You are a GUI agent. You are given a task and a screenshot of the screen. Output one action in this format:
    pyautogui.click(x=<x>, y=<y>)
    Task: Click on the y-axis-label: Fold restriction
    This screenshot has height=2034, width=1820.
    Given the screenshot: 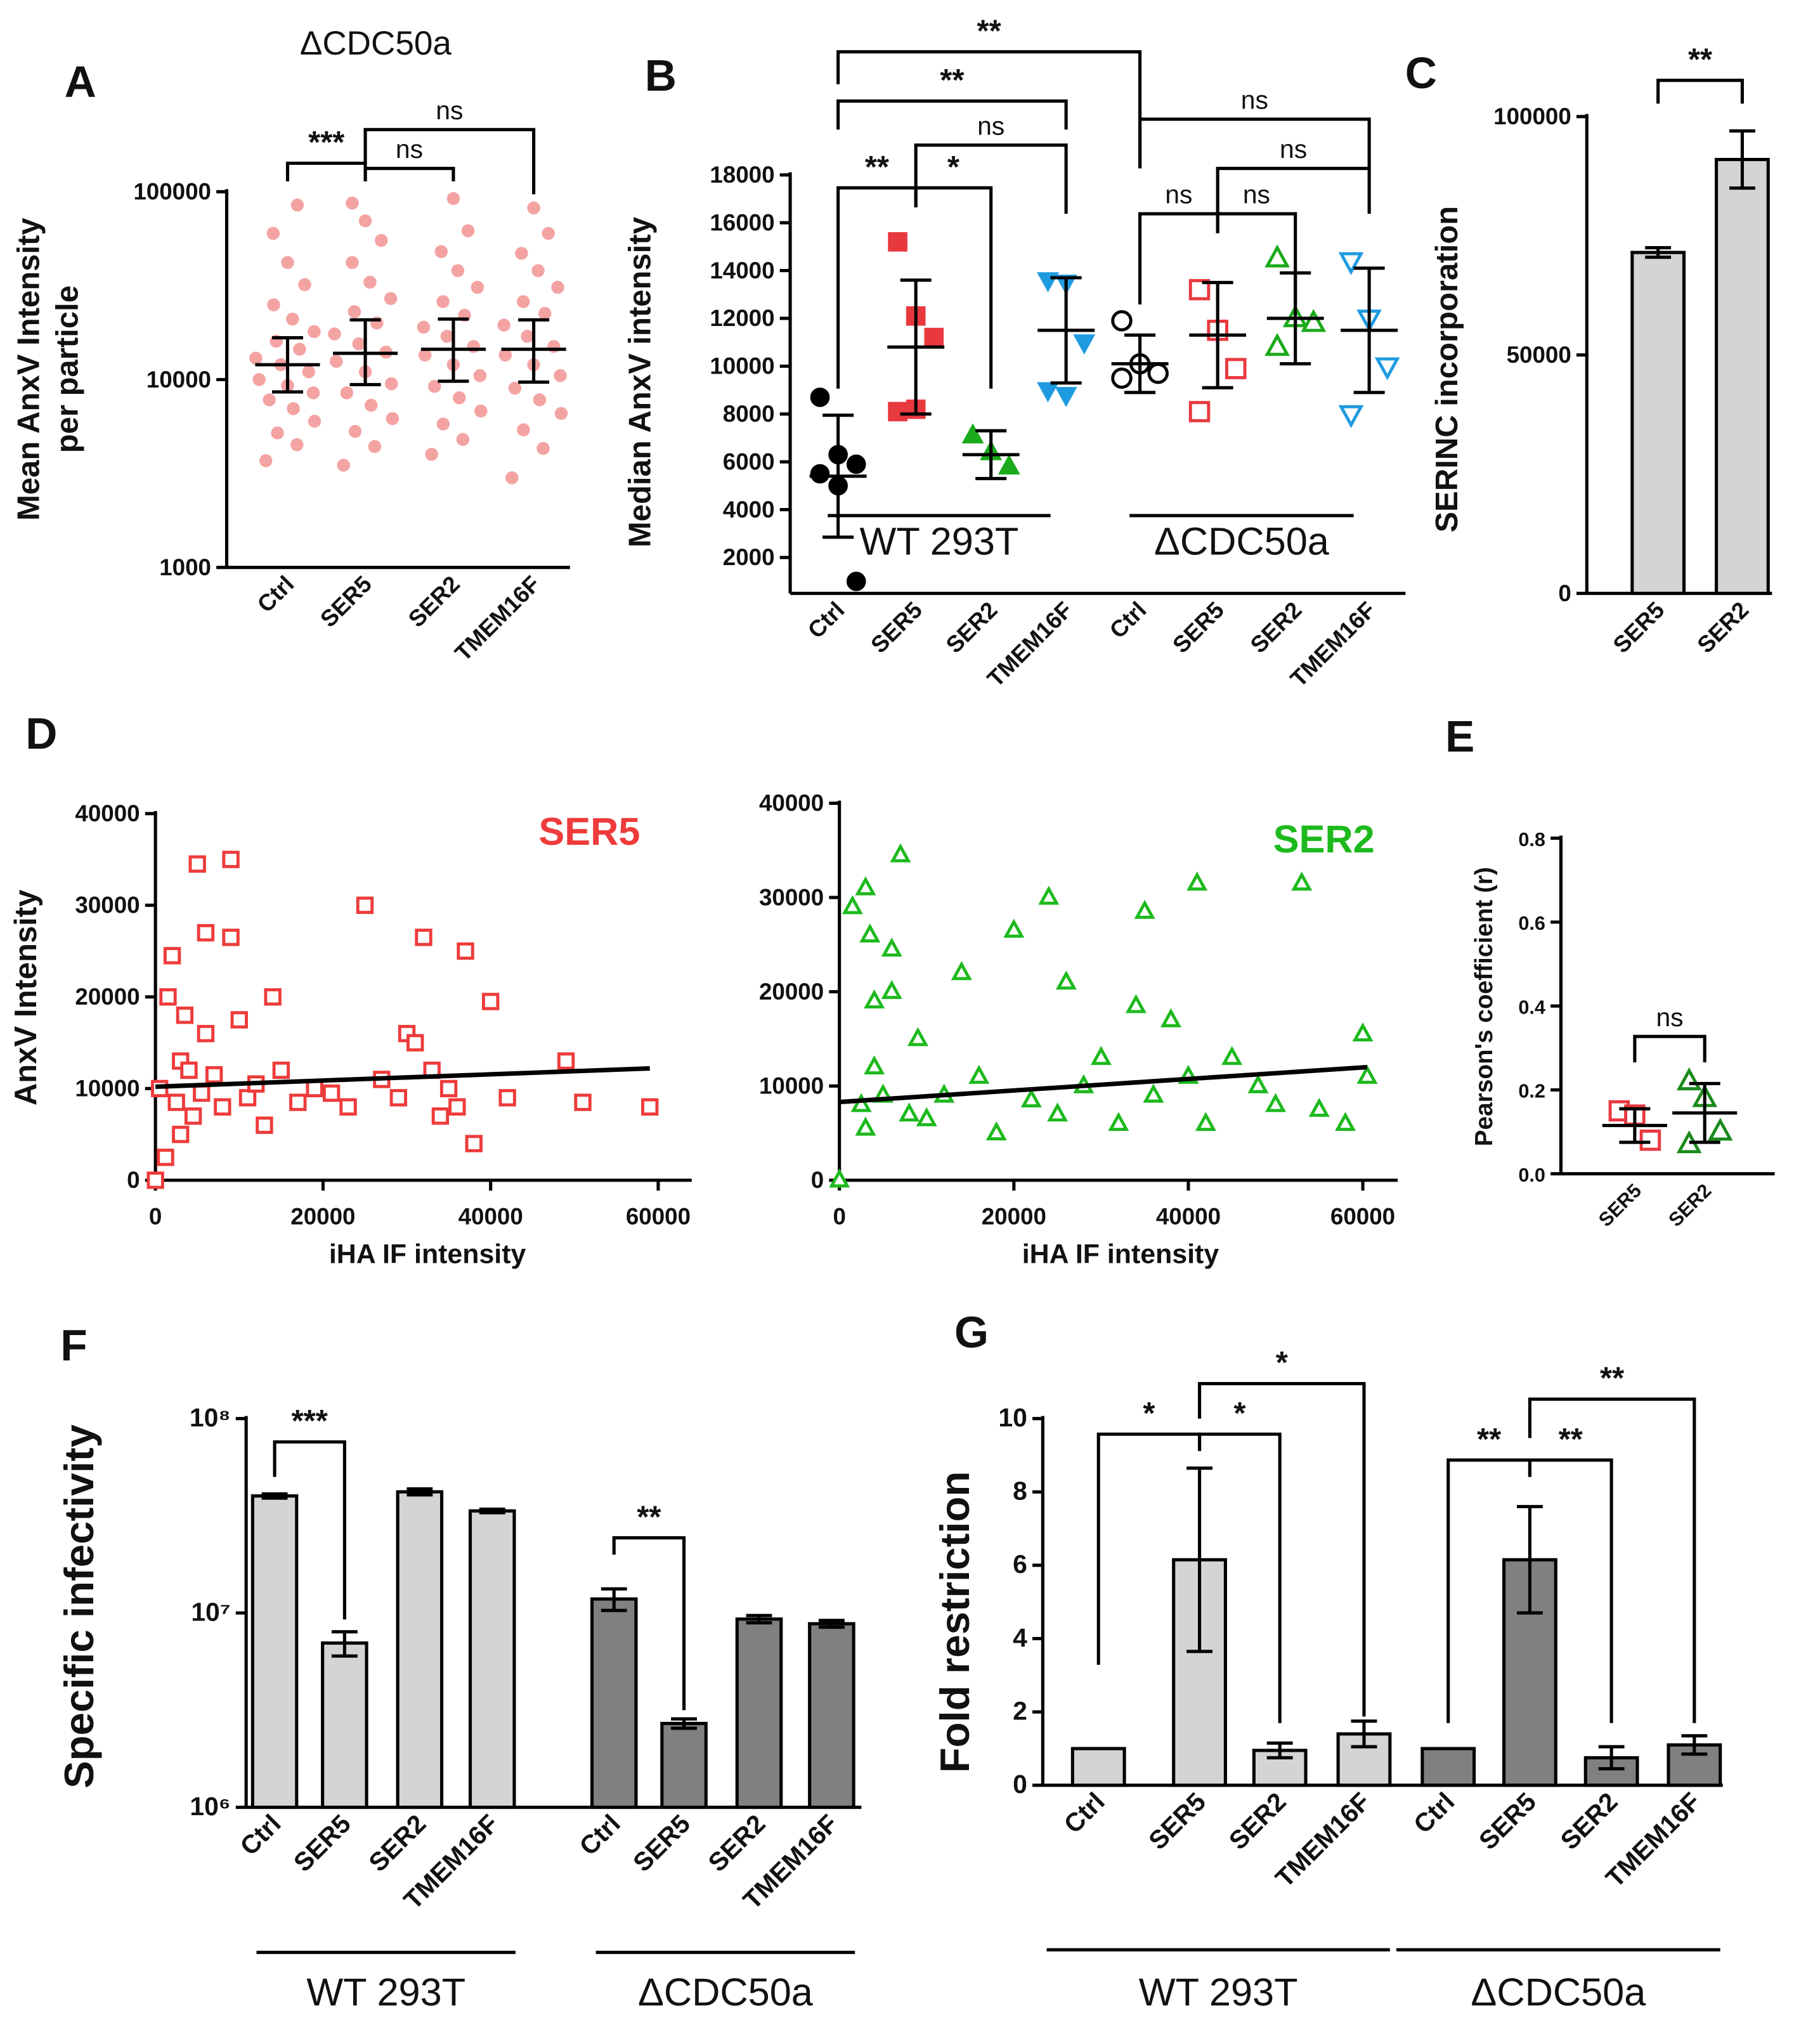 What is the action you would take?
    pyautogui.click(x=955, y=1622)
    